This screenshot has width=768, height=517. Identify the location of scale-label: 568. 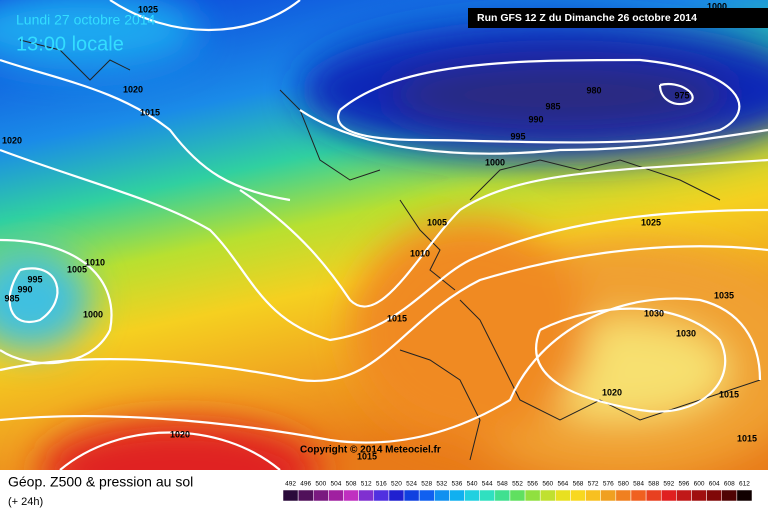
(578, 484).